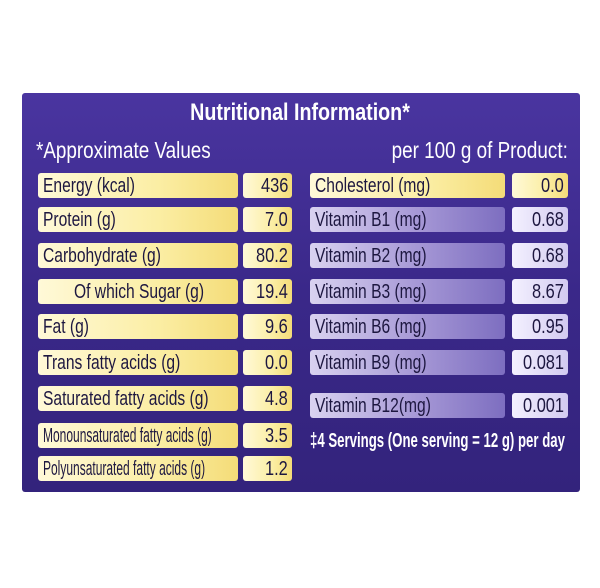 This screenshot has height=588, width=600. What do you see at coordinates (373, 186) in the screenshot?
I see `row-label: Cholesterol (mg)` at bounding box center [373, 186].